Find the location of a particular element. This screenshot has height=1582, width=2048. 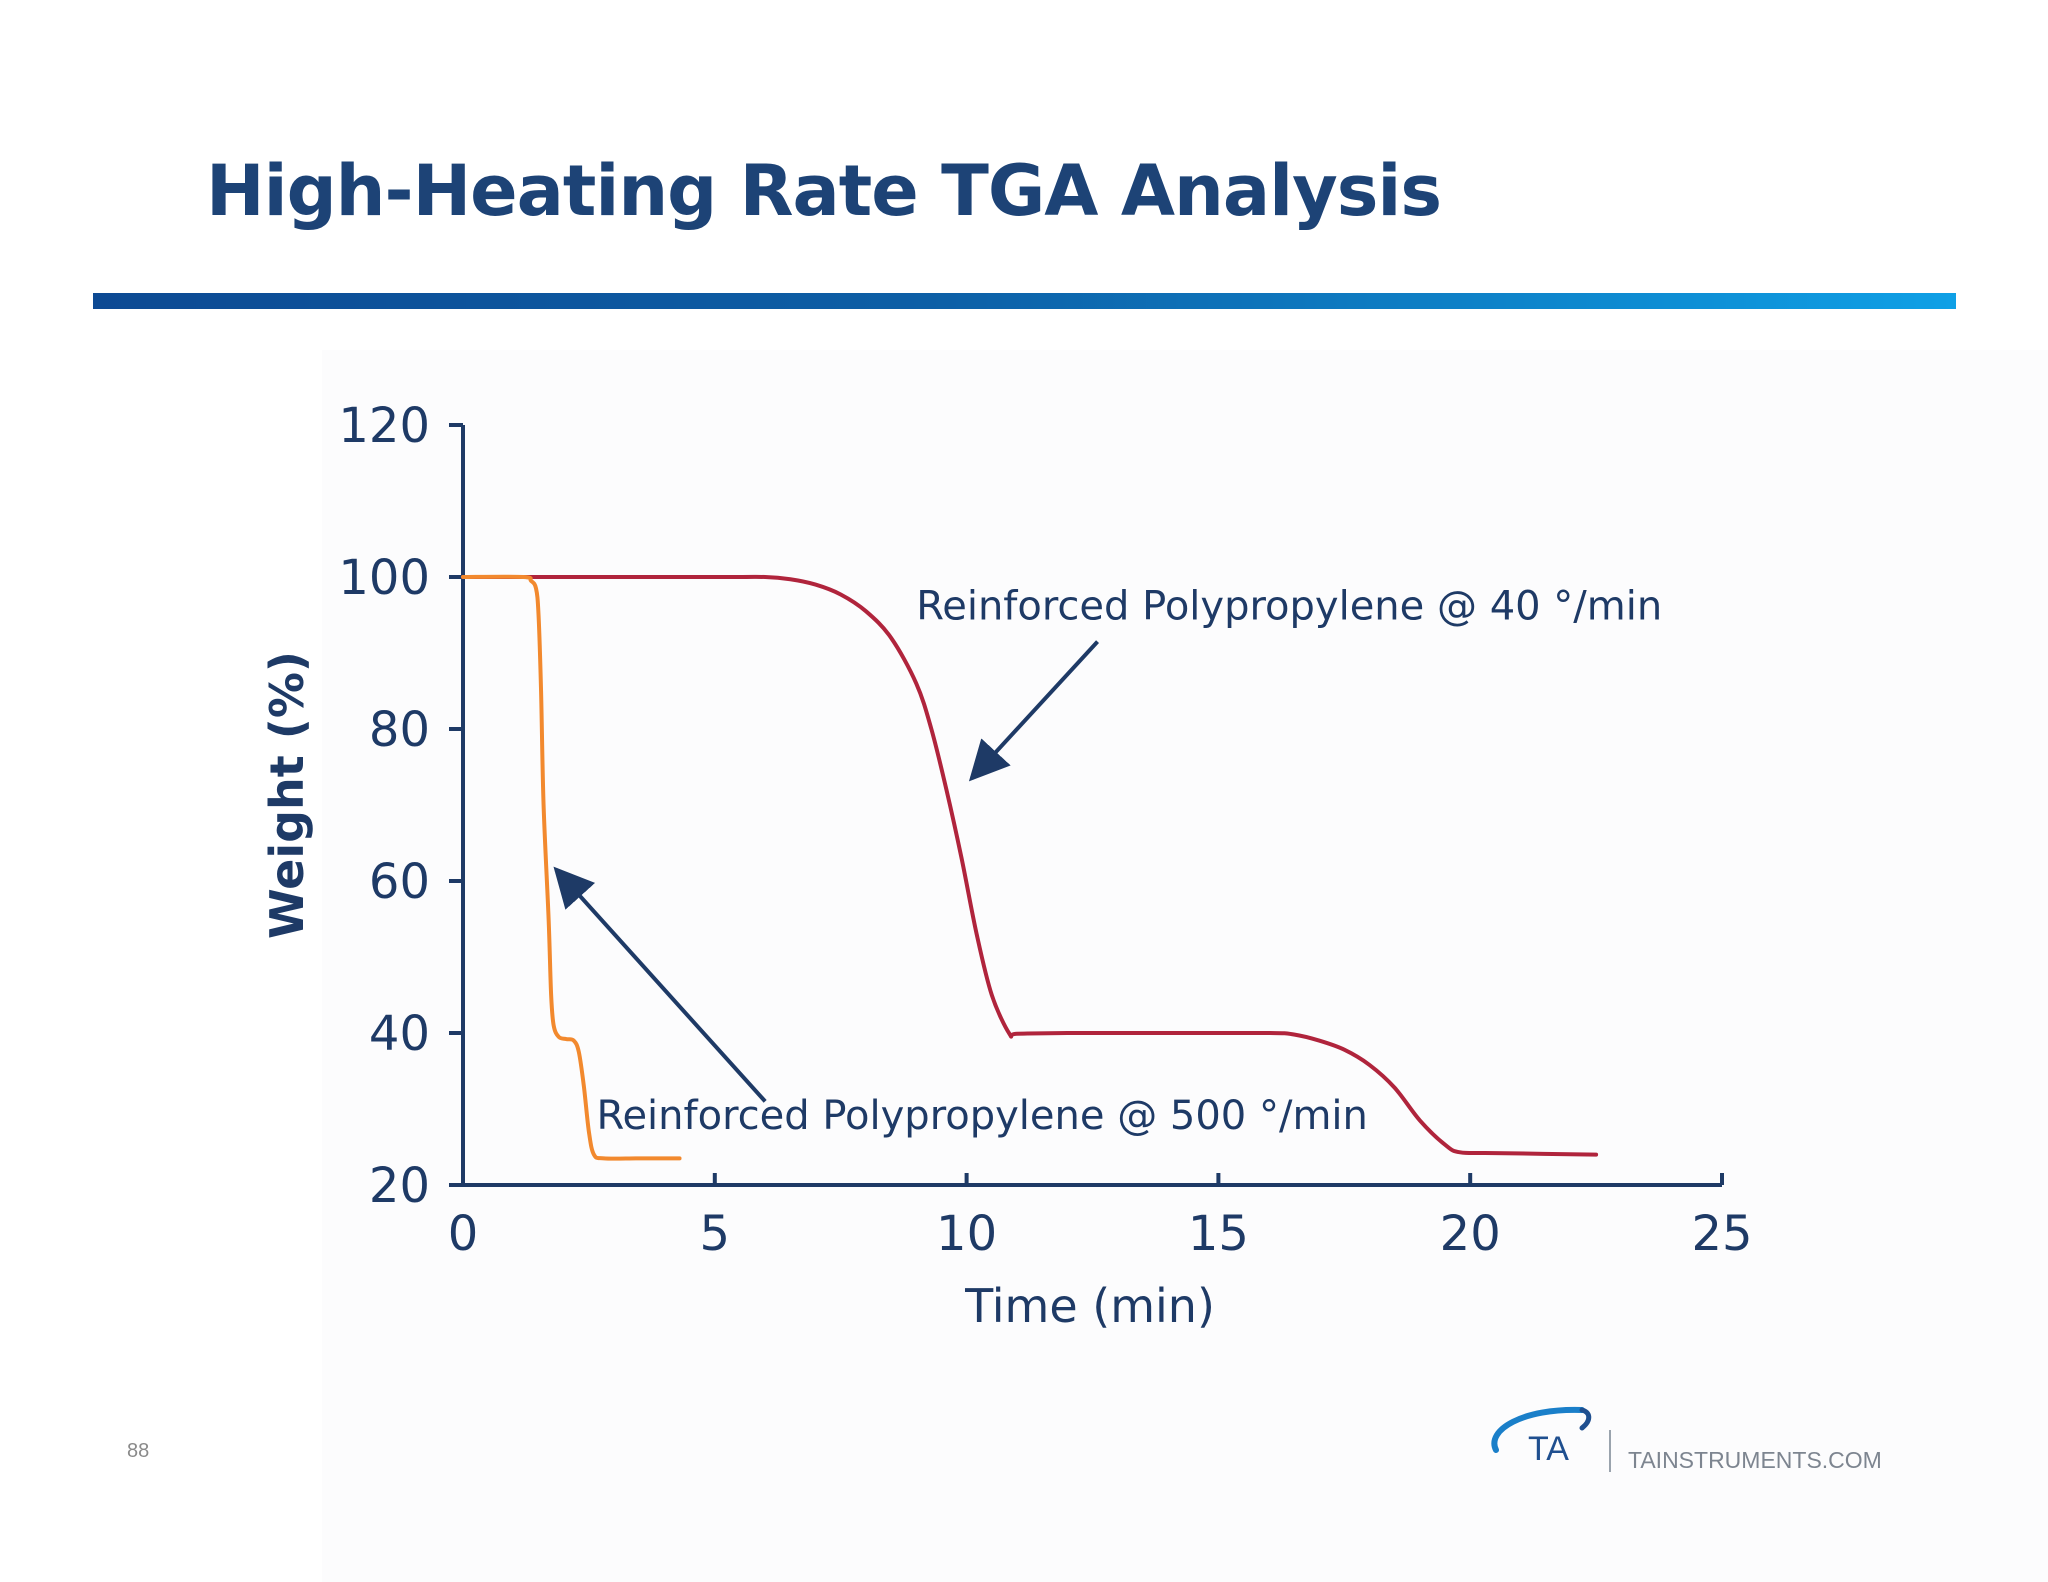

y-tick-label: 100 is located at coordinates (384, 578).